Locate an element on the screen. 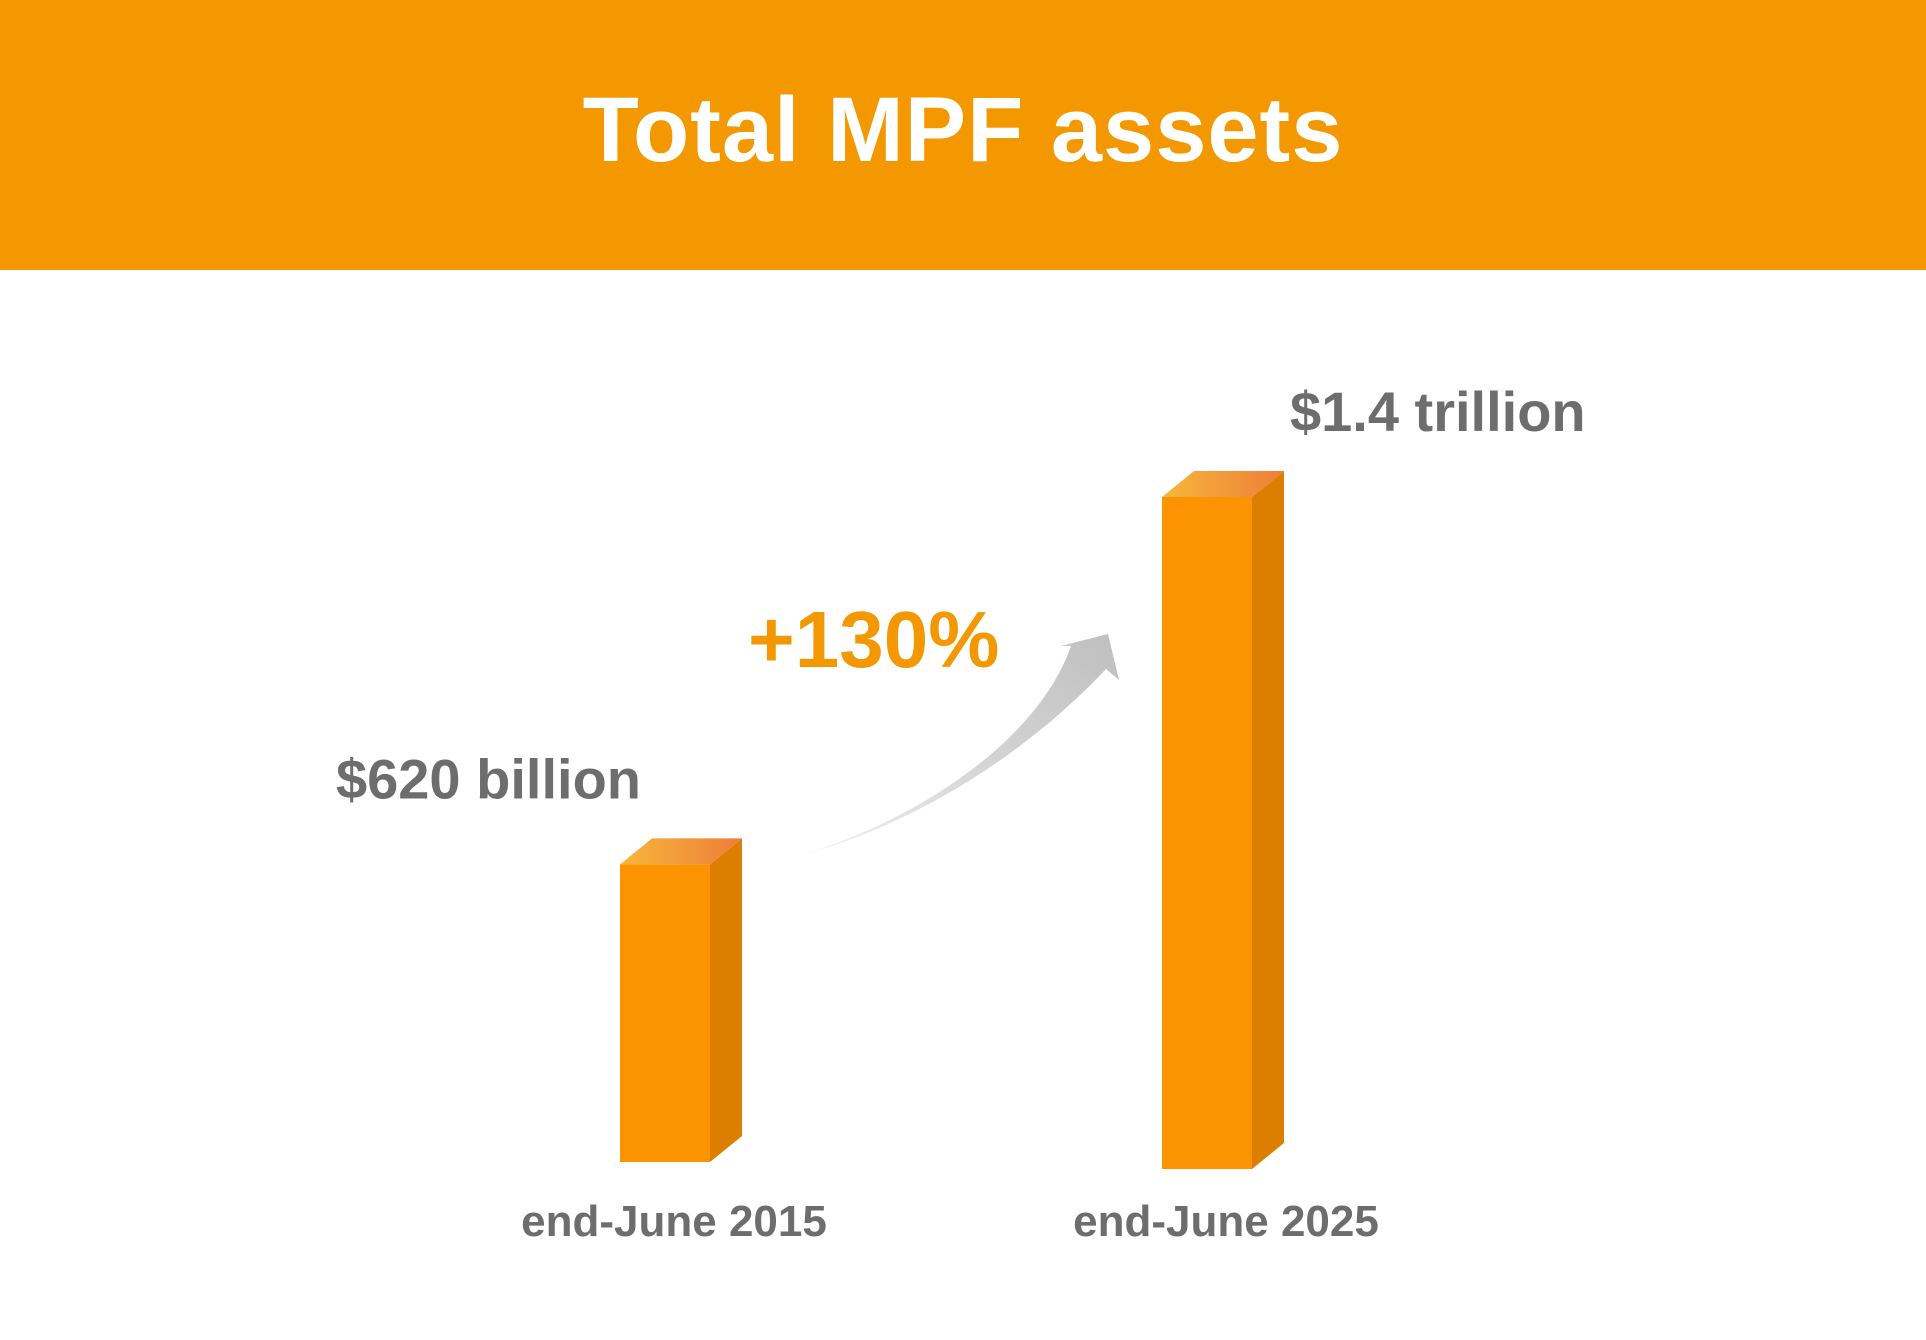 Image resolution: width=1926 pixels, height=1340 pixels. growth-arrow is located at coordinates (960, 744).